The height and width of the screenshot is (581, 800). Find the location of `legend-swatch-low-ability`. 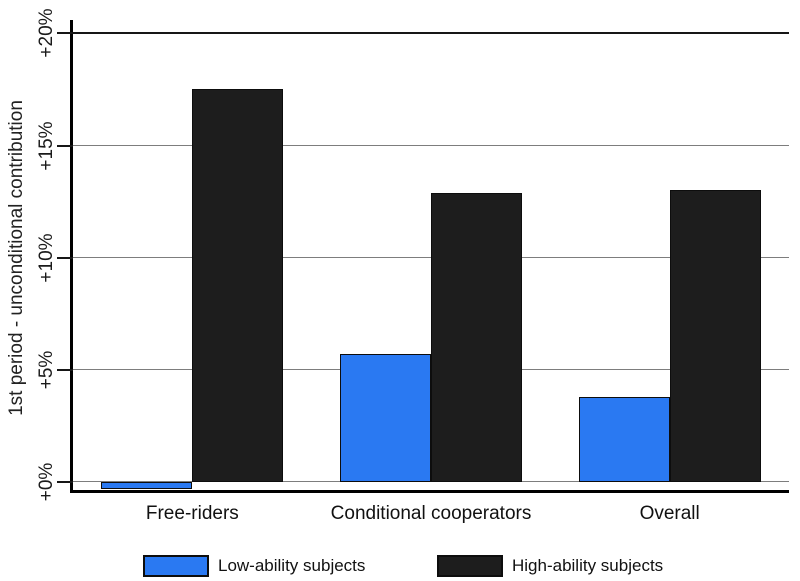

legend-swatch-low-ability is located at coordinates (176, 566).